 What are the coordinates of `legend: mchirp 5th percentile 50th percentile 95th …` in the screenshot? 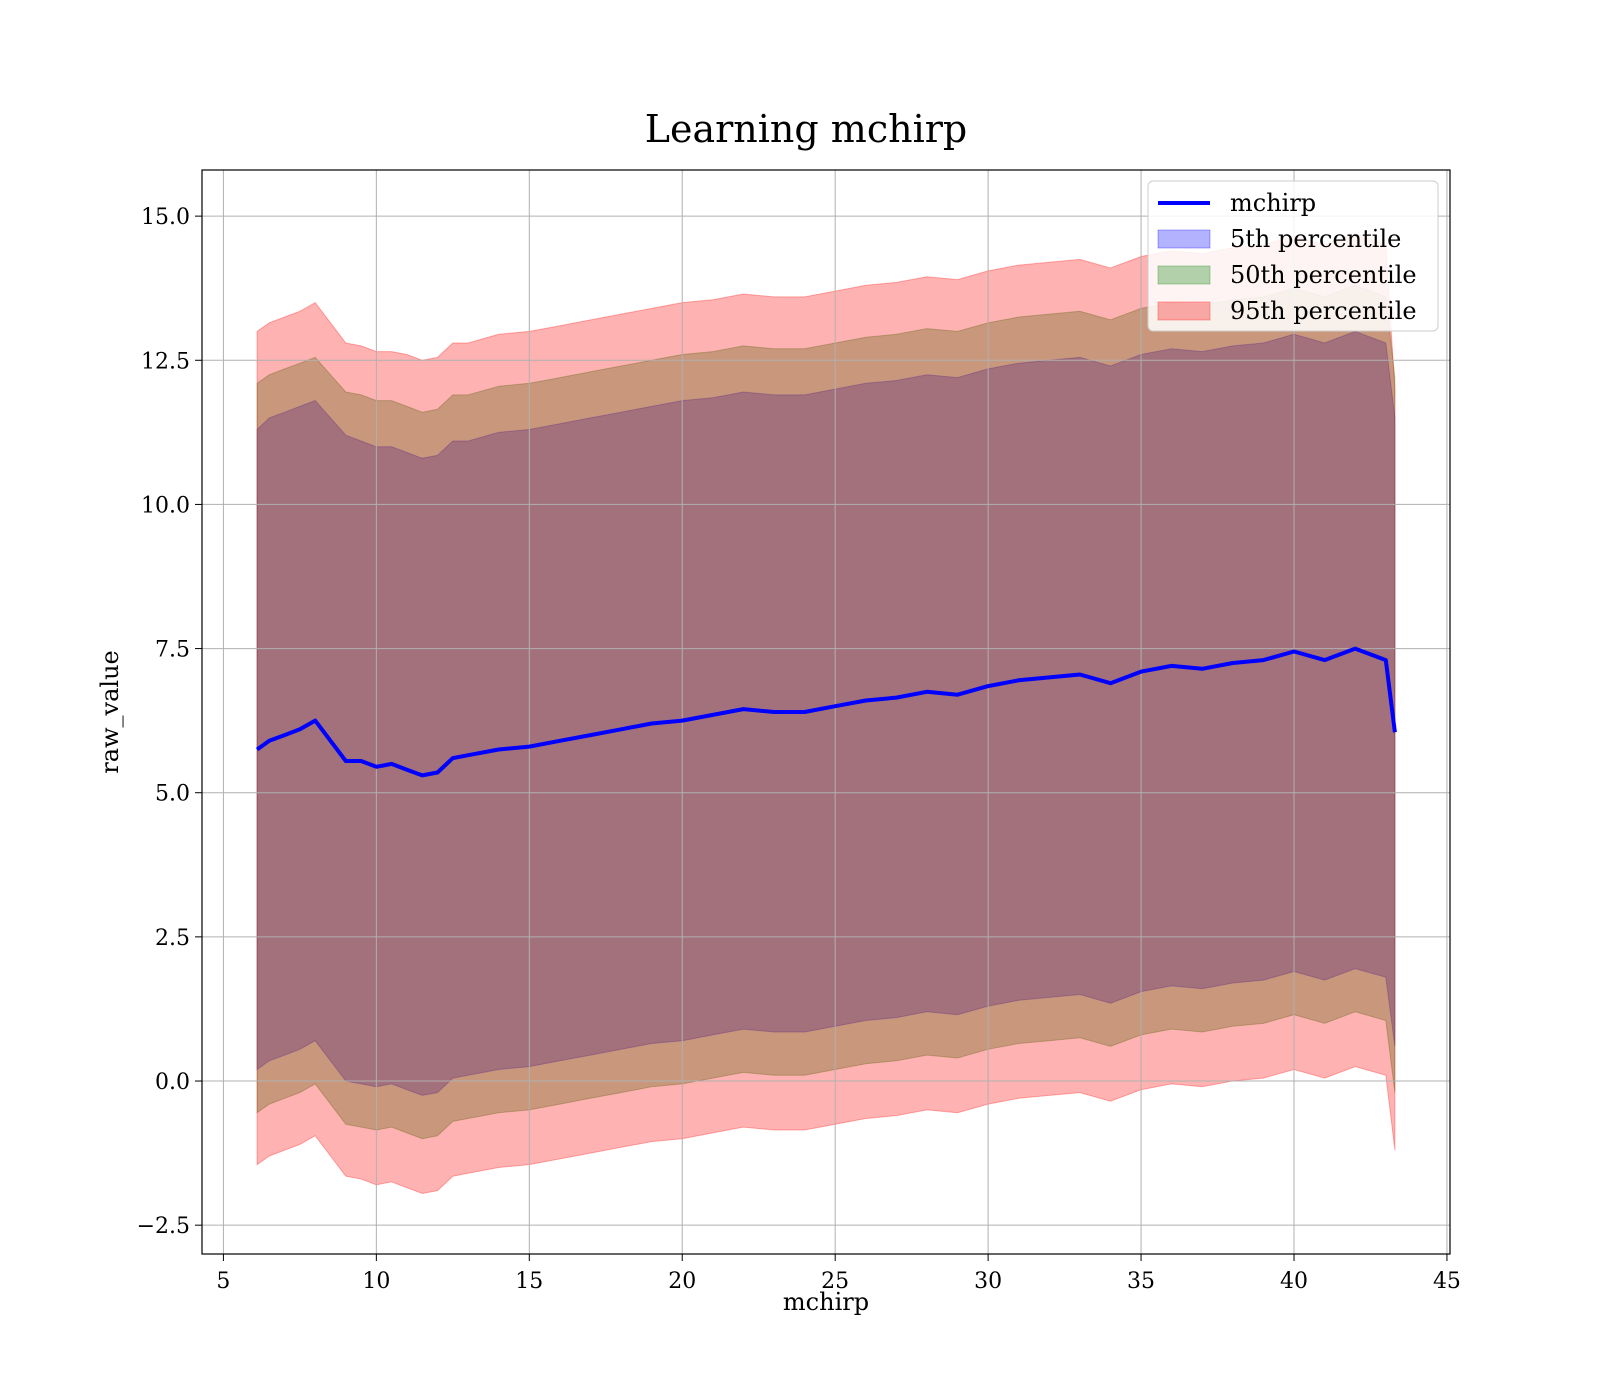 It's located at (1293, 256).